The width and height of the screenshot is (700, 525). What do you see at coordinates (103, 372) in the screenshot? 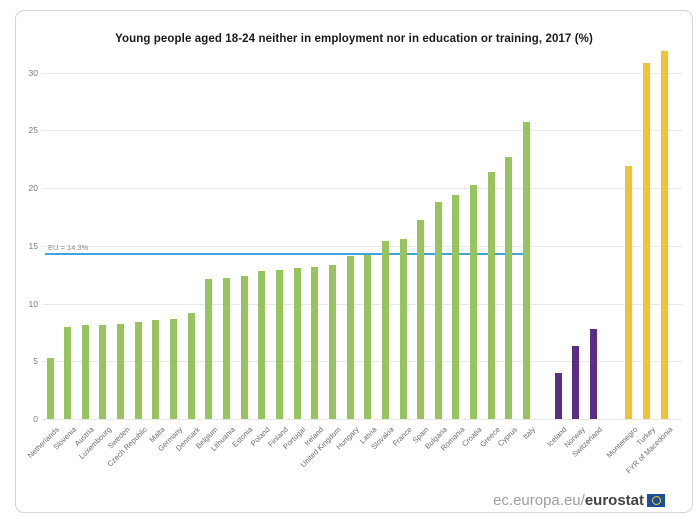
I see `bar-luxembourg` at bounding box center [103, 372].